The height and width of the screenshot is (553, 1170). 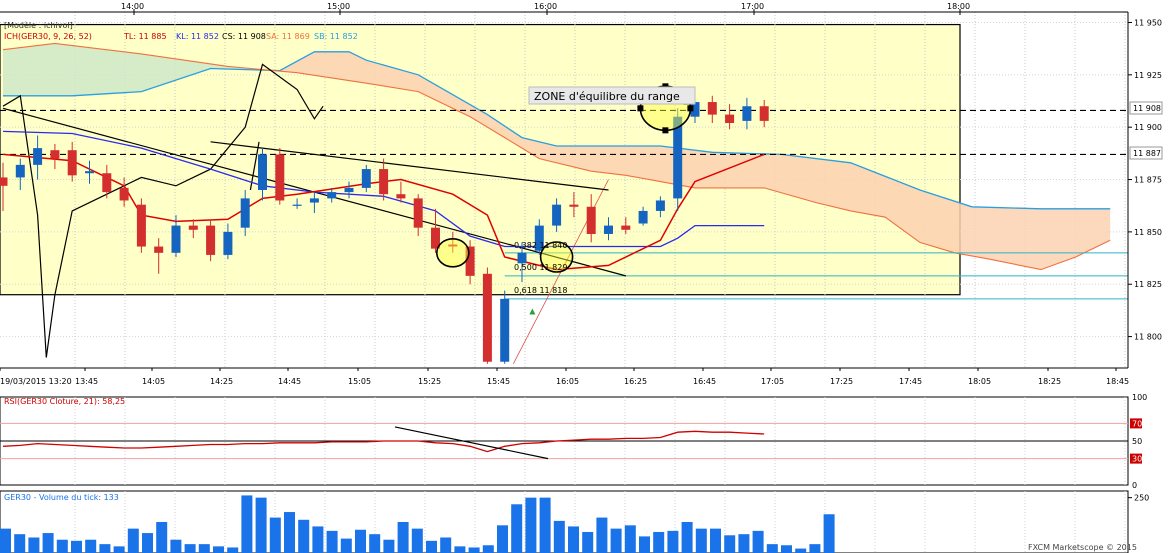 I want to click on volume-panel: 250, so click(x=574, y=521).